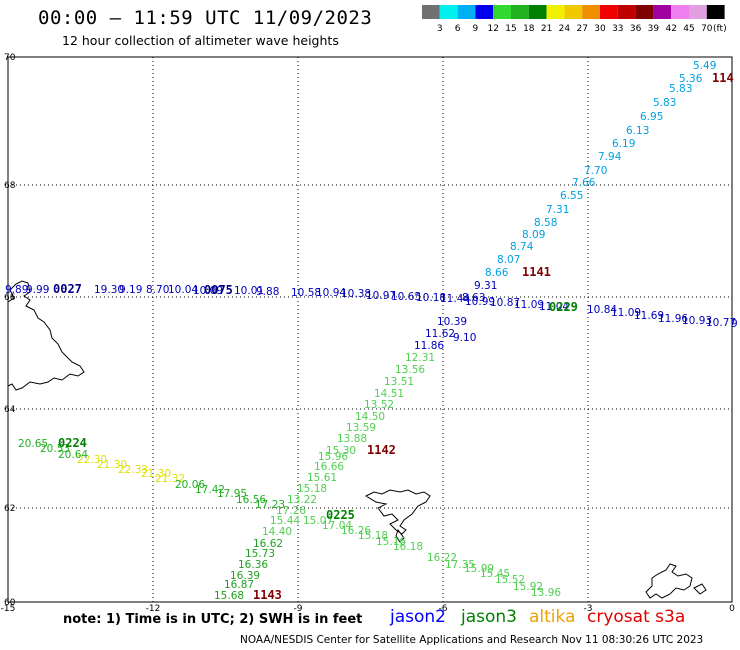  Describe the element at coordinates (588, 609) in the screenshot. I see `lon-label: -3` at that location.